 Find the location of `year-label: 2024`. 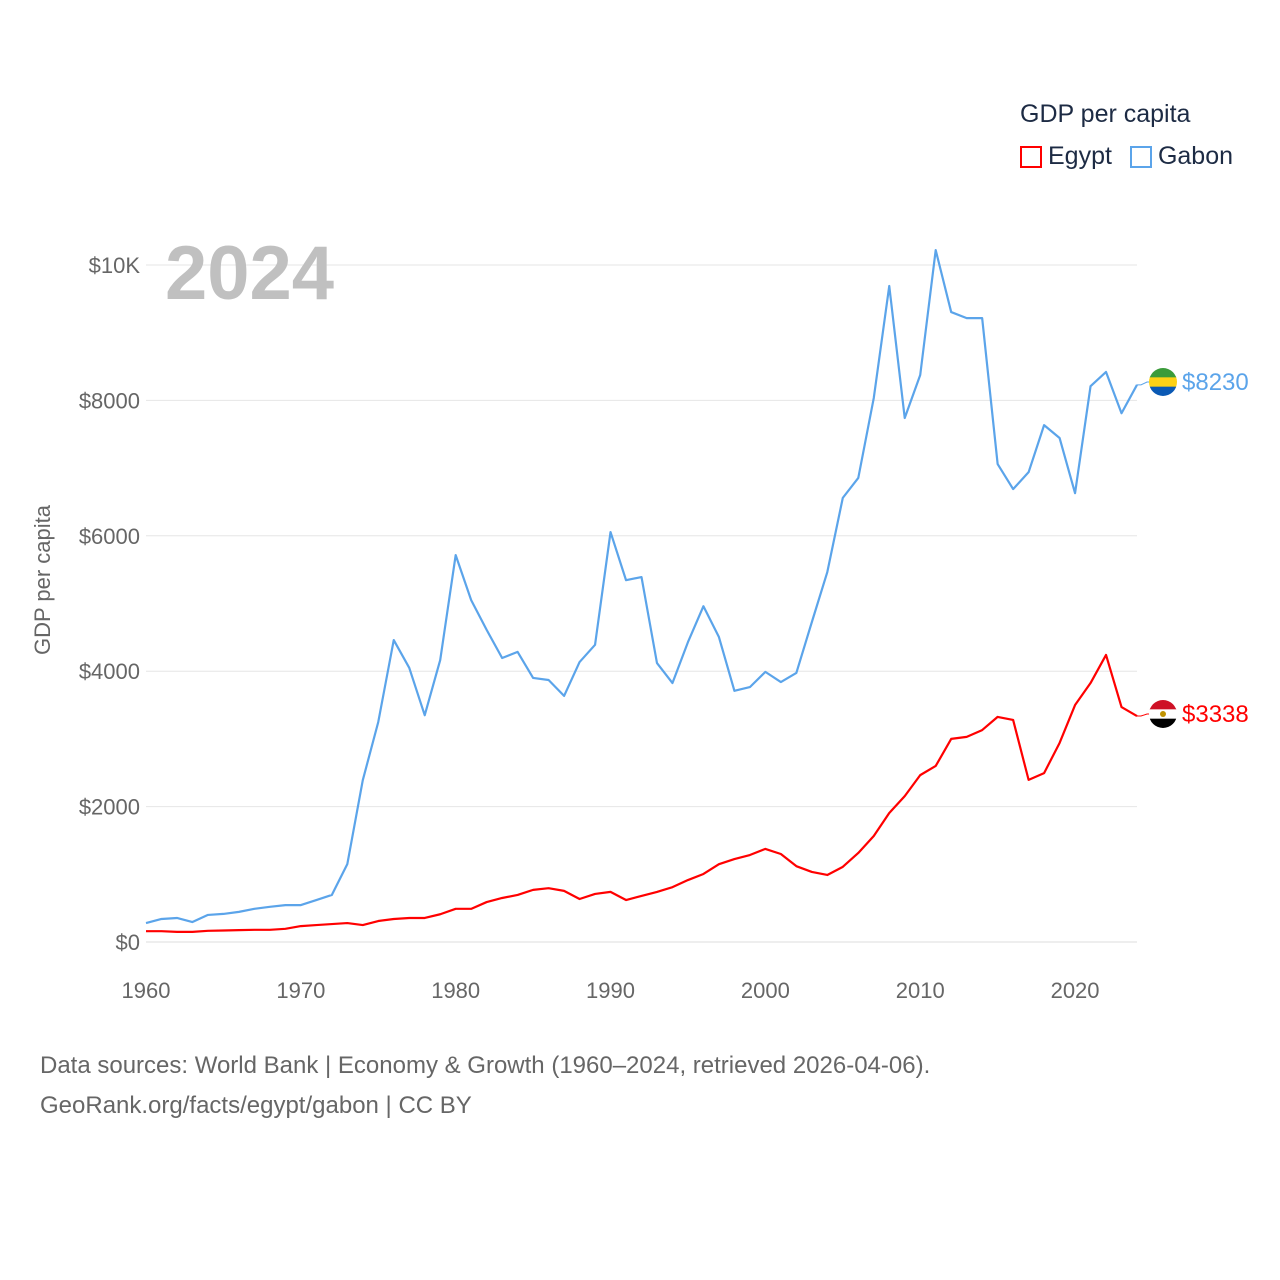

year-label: 2024 is located at coordinates (250, 273).